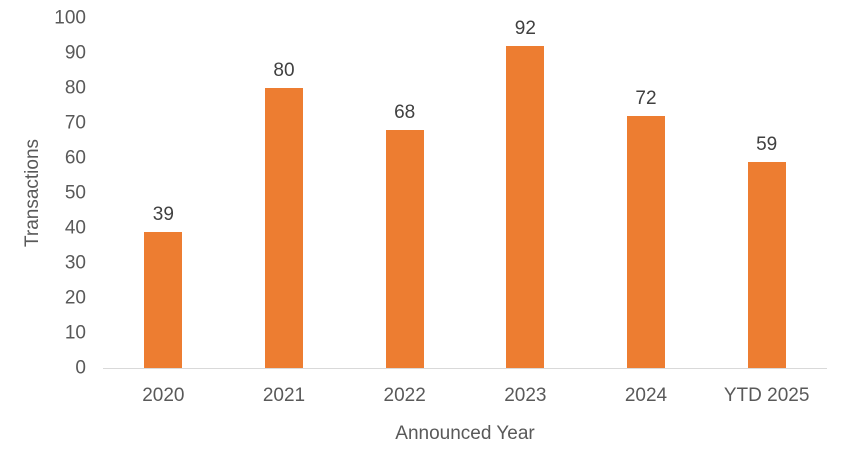 Image resolution: width=850 pixels, height=460 pixels. I want to click on bar-value-label: 92, so click(525, 28).